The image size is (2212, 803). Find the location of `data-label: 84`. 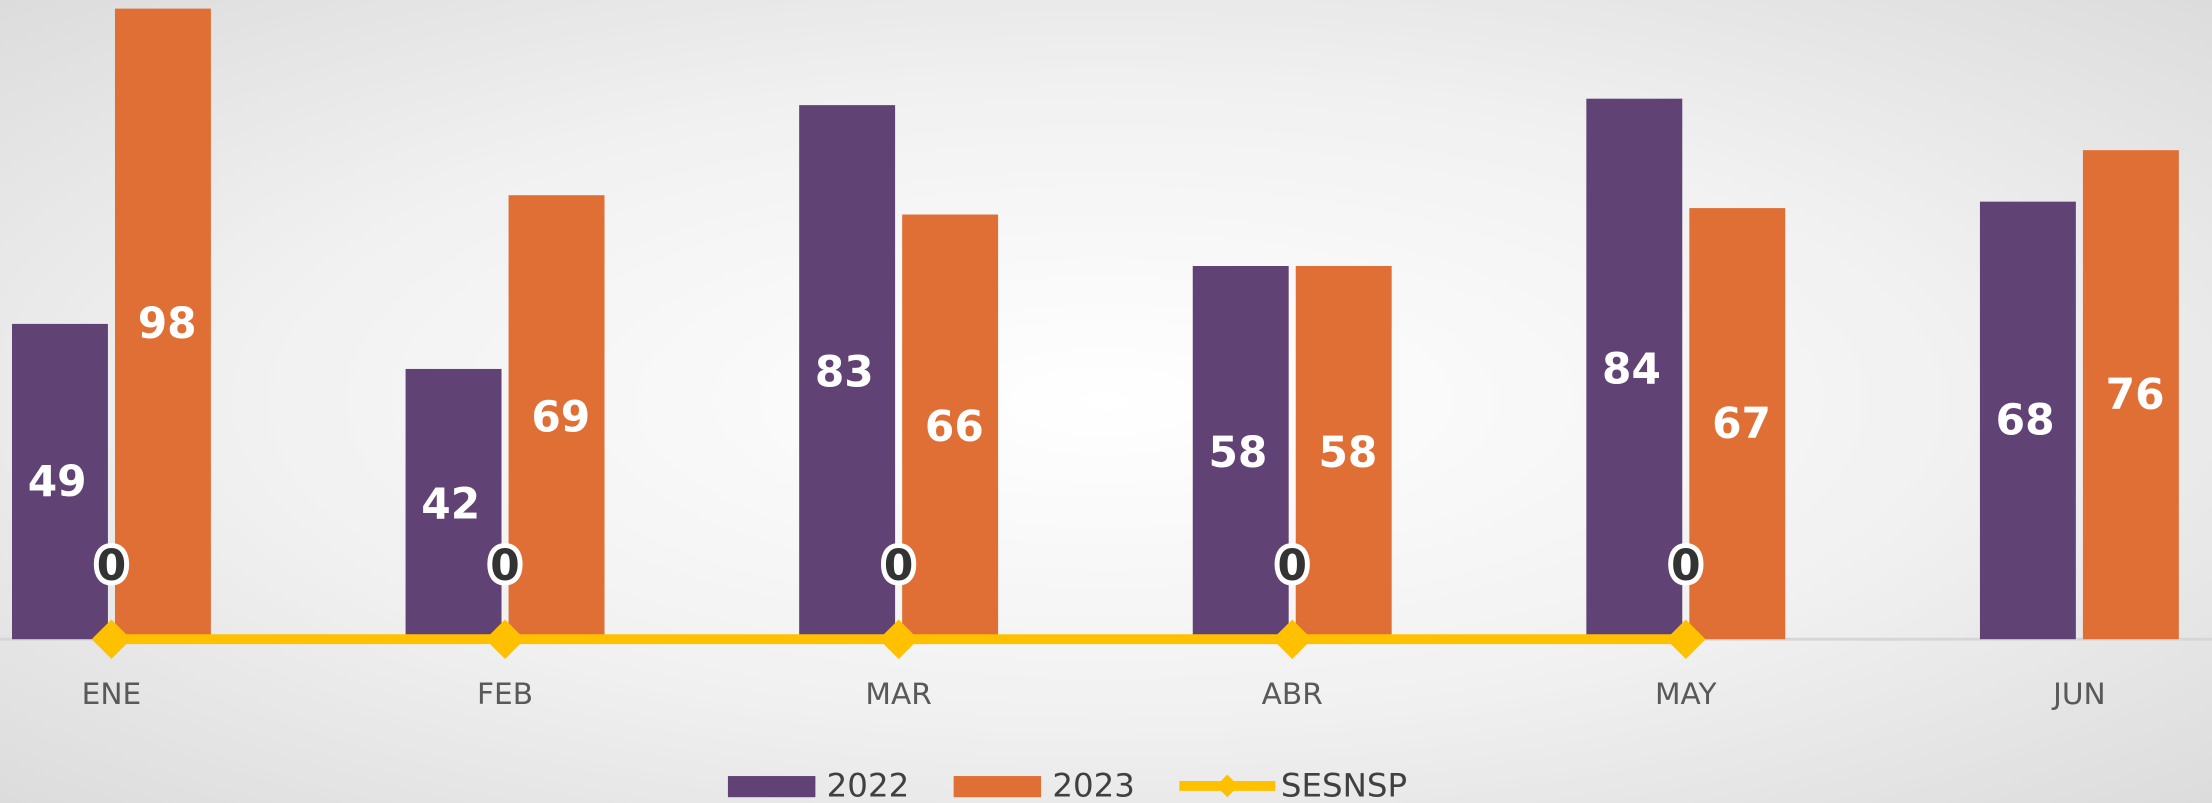

data-label: 84 is located at coordinates (1631, 368).